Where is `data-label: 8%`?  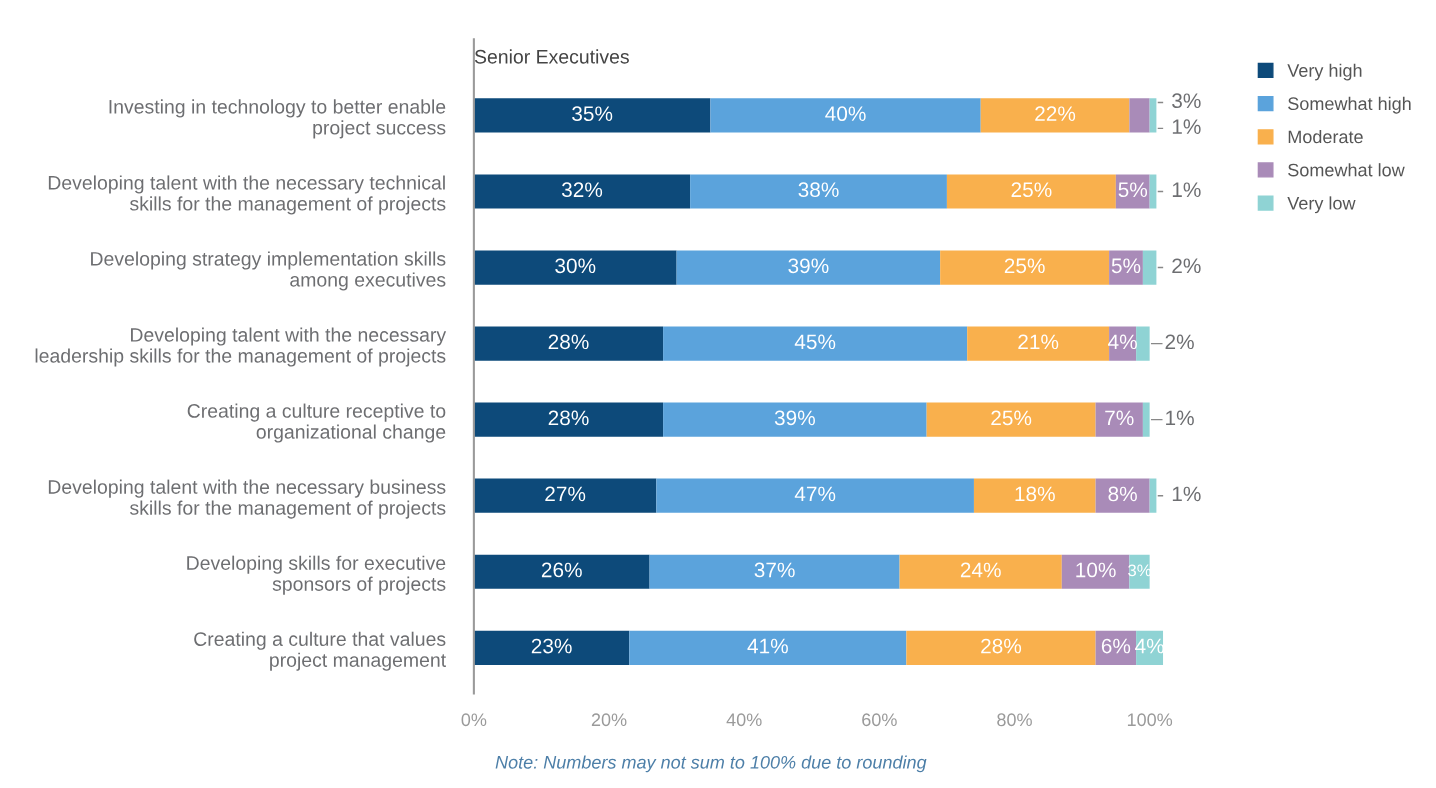 data-label: 8% is located at coordinates (1122, 494).